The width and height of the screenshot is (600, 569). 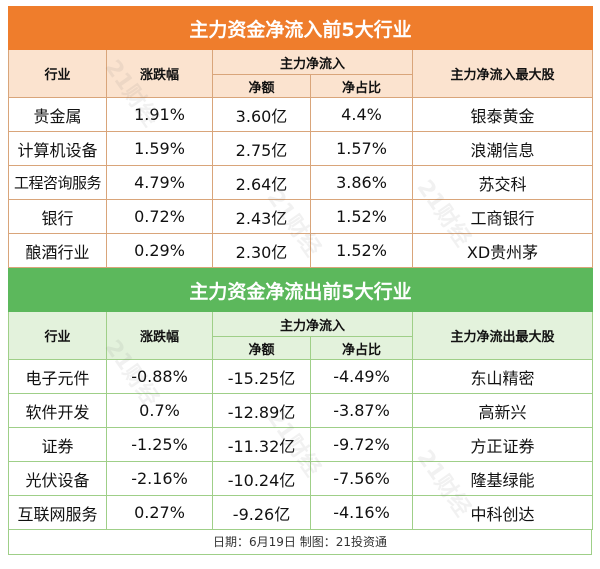 What do you see at coordinates (57, 73) in the screenshot?
I see `inflow-header-industry: 行业` at bounding box center [57, 73].